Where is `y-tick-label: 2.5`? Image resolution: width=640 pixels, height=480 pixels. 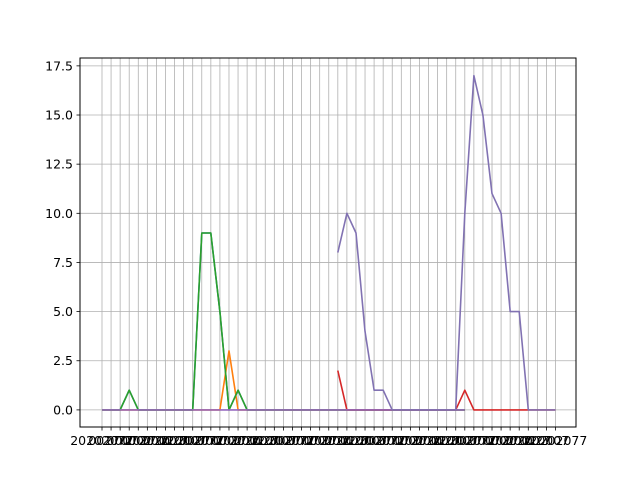 y-tick-label: 2.5 is located at coordinates (63, 360).